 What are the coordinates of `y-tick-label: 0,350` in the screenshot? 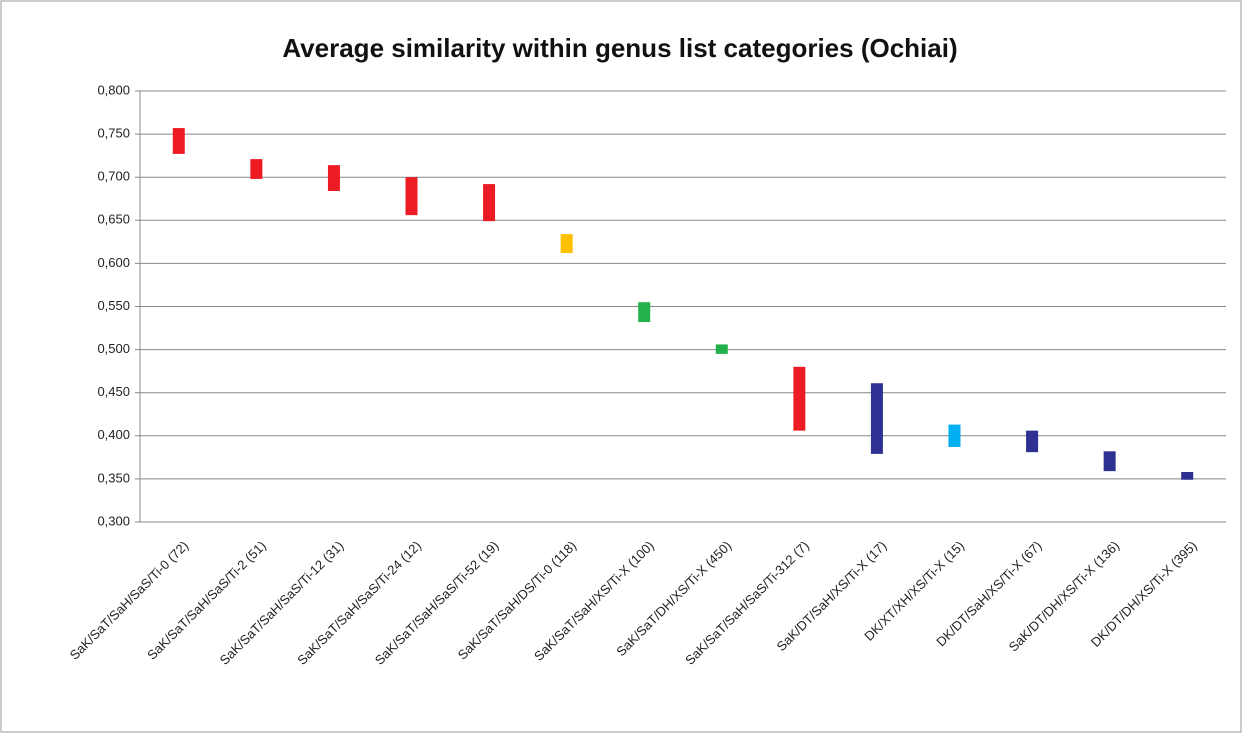 It's located at (113, 477).